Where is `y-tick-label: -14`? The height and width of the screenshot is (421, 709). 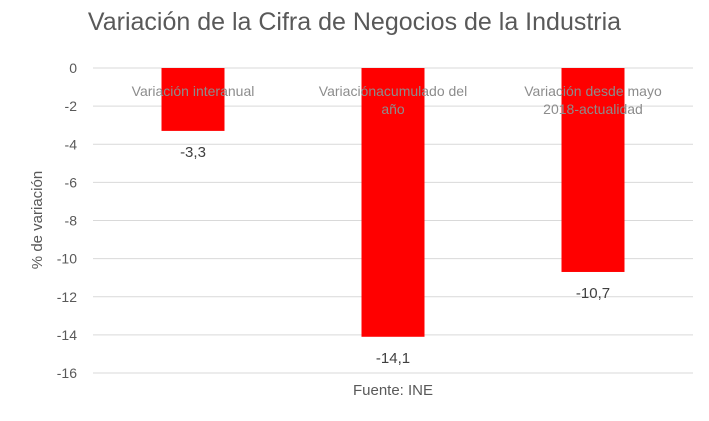 y-tick-label: -14 is located at coordinates (67, 335).